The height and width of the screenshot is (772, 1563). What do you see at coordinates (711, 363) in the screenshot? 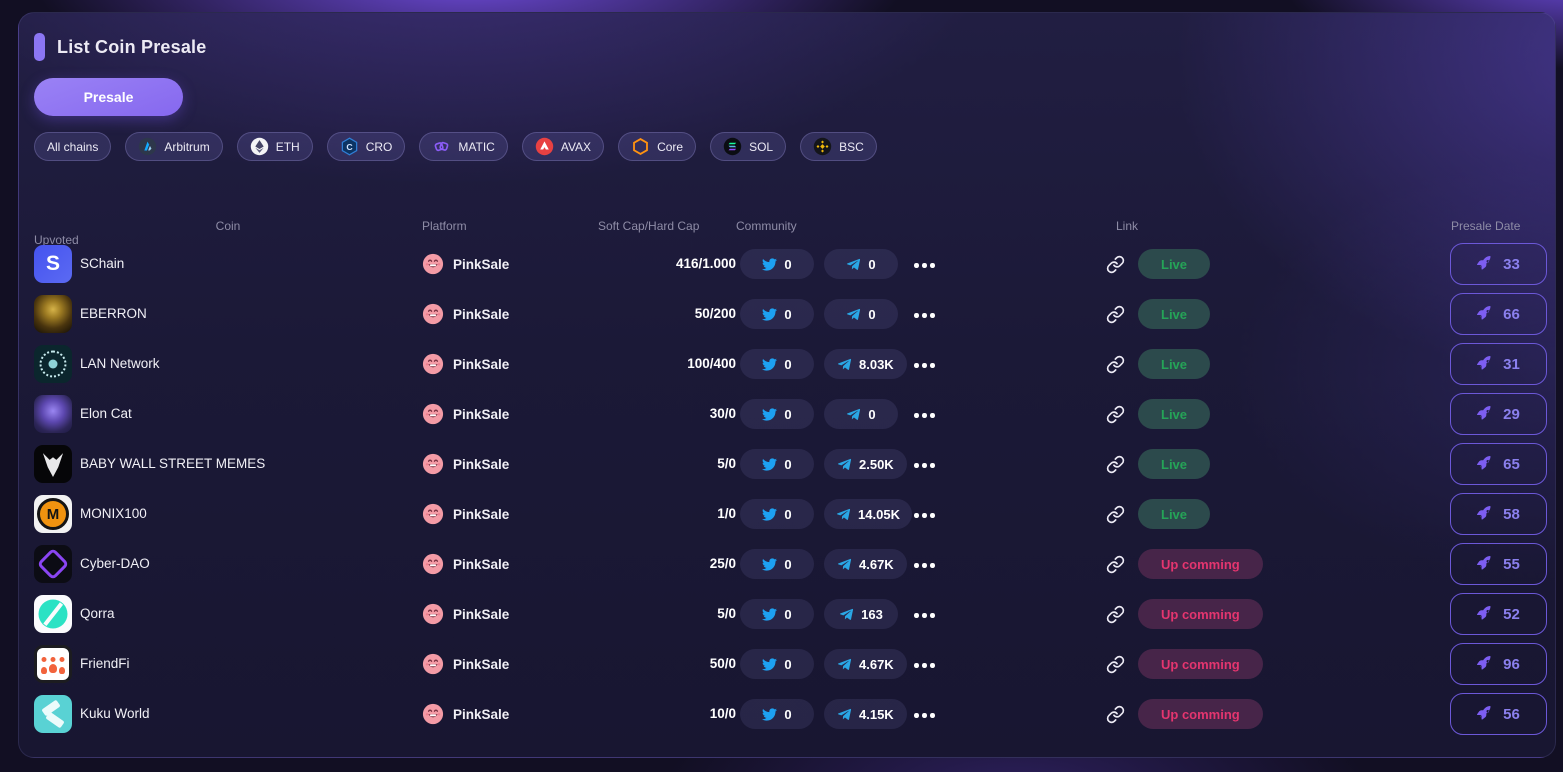
I see `softcap-hardcap-value: 100/400` at bounding box center [711, 363].